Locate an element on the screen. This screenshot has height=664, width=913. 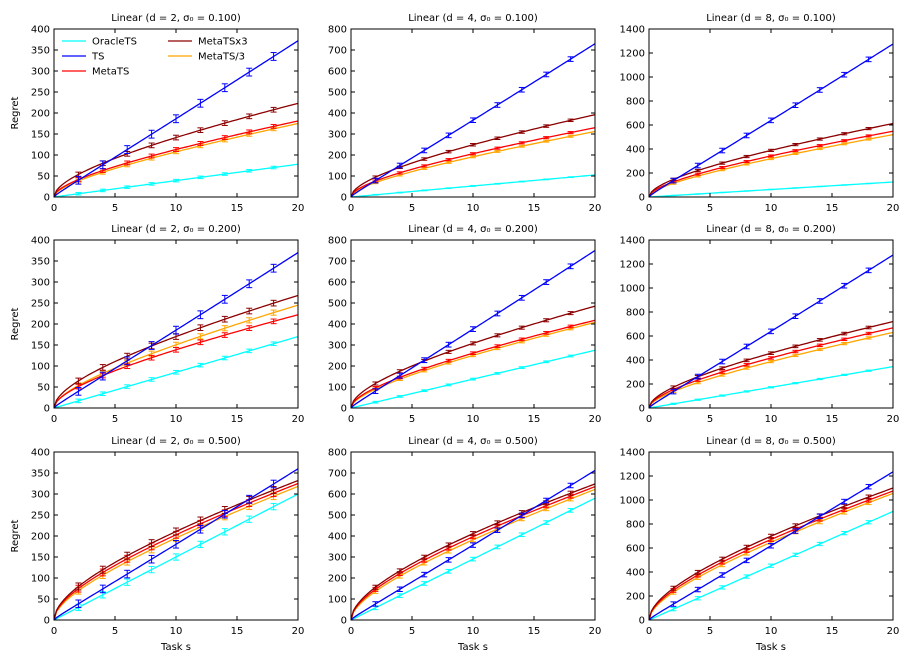
panel-title: Linear (d = 2, σ₀ = 0.500) is located at coordinates (176, 441).